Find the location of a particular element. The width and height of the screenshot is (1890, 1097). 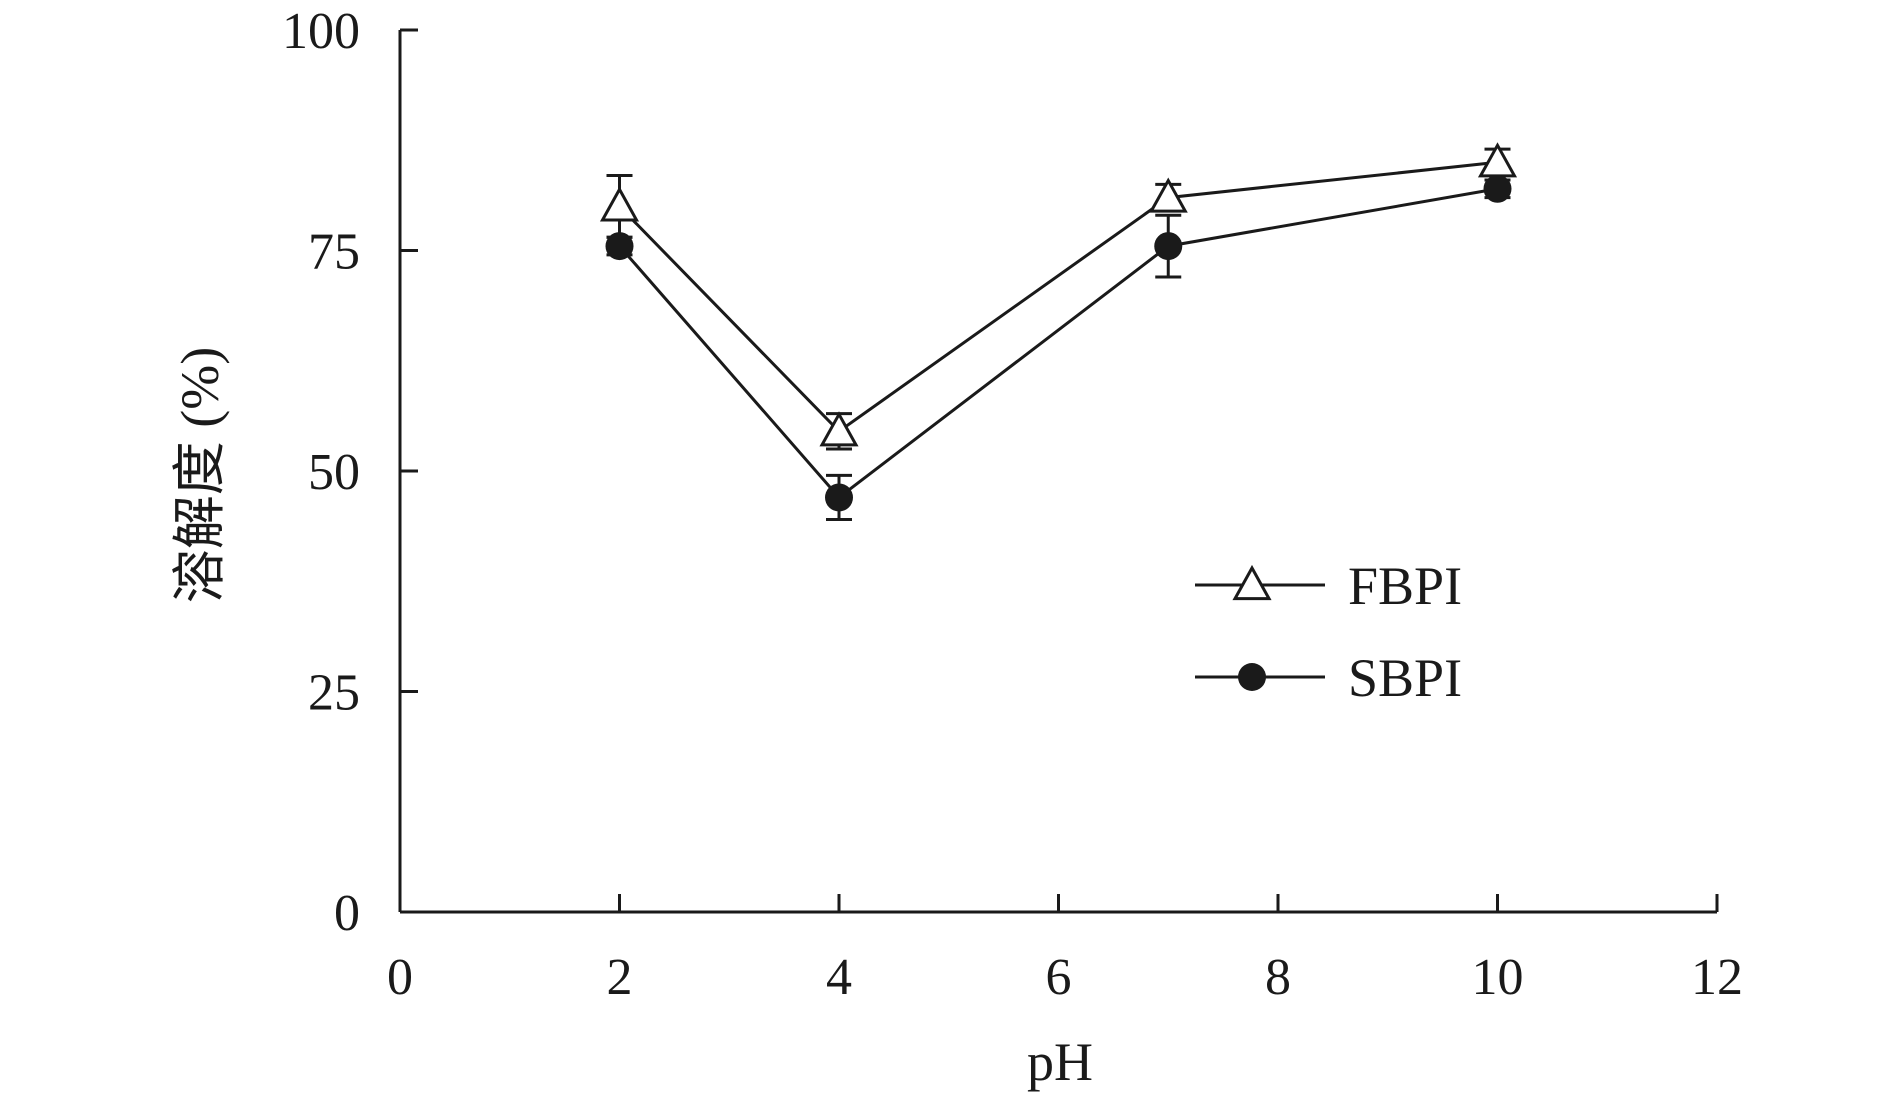

legend: FBPI SBPI is located at coordinates (1328, 632).